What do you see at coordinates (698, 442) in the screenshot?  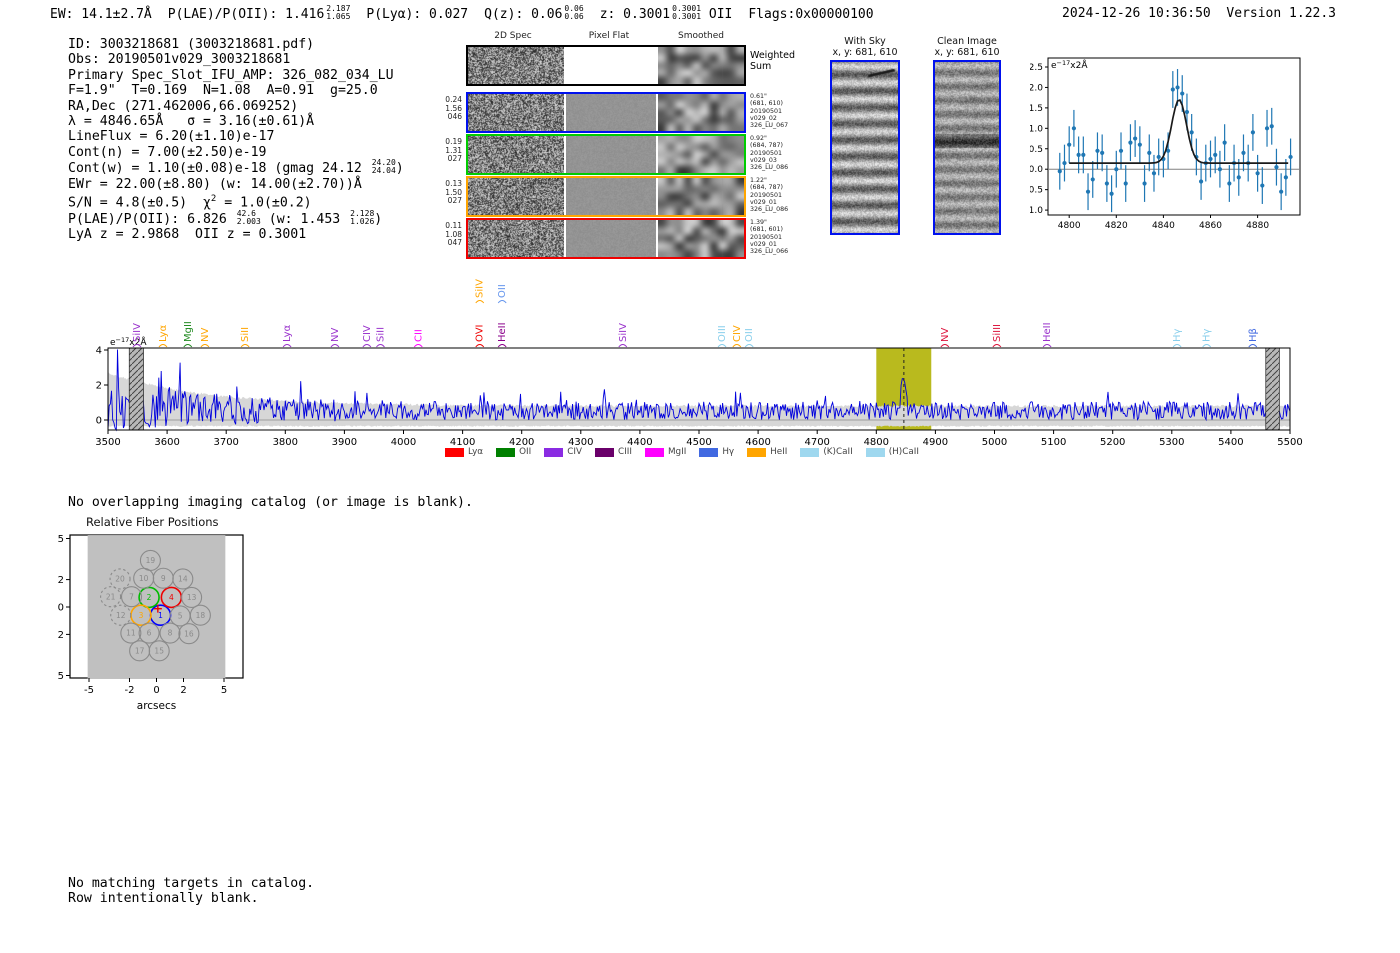 I see `x-tick-label: 4500` at bounding box center [698, 442].